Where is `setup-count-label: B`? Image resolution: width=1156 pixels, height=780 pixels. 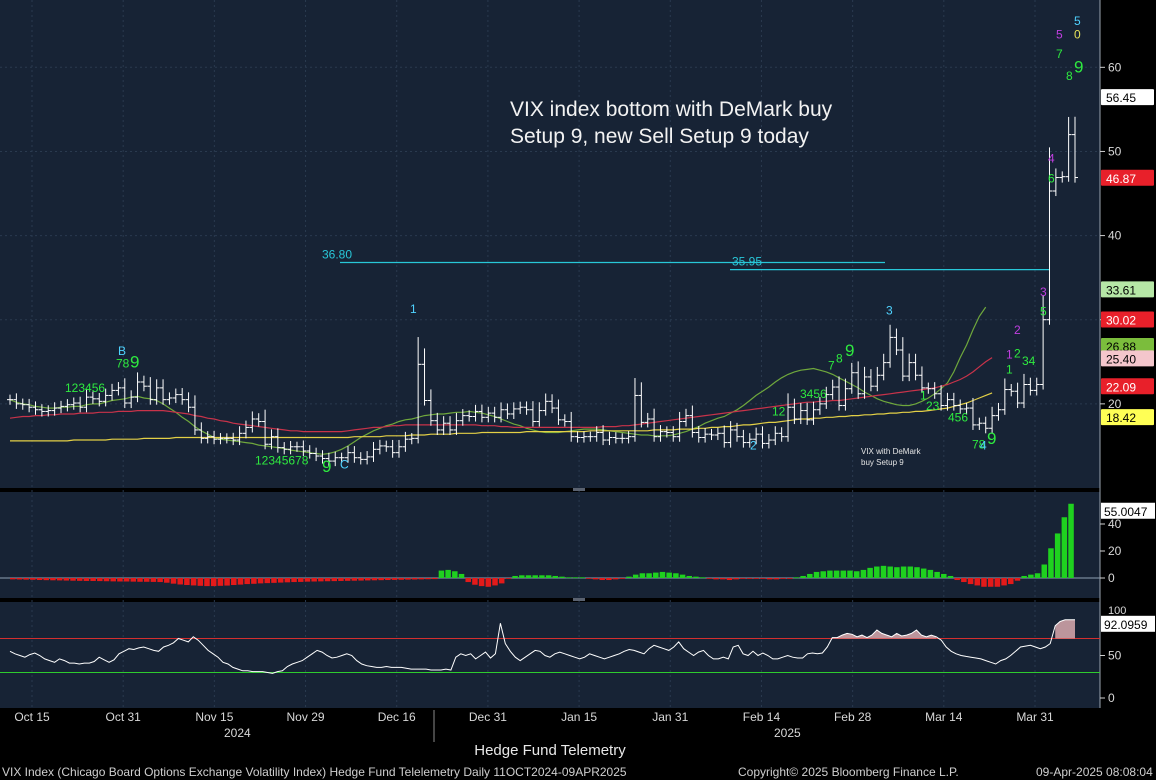
setup-count-label: B is located at coordinates (122, 351).